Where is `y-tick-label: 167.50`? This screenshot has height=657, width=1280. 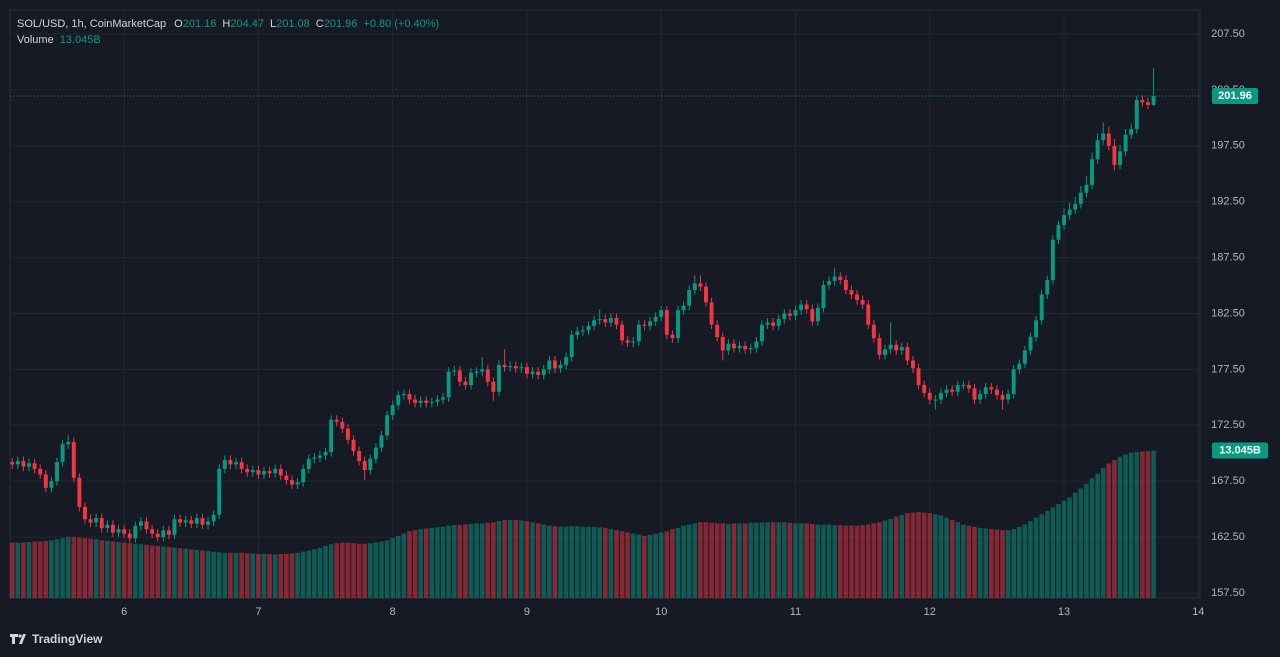 y-tick-label: 167.50 is located at coordinates (1228, 481).